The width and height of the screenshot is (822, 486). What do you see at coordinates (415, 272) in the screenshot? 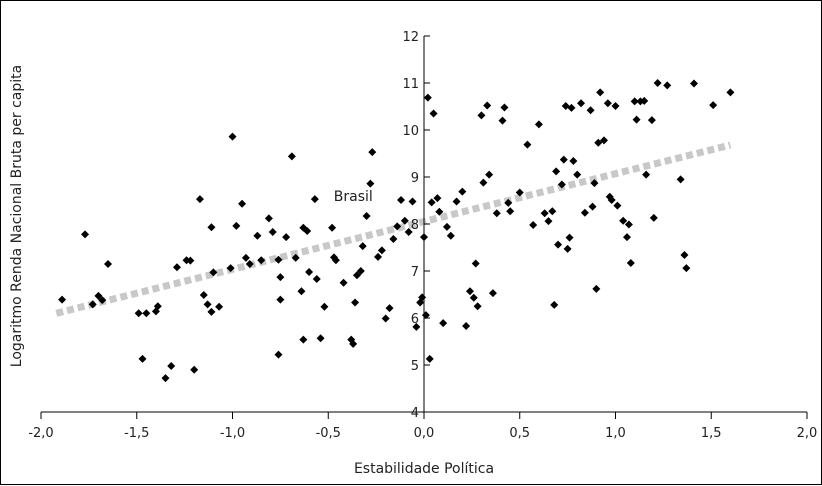
I see `y-tick-label: 7` at bounding box center [415, 272].